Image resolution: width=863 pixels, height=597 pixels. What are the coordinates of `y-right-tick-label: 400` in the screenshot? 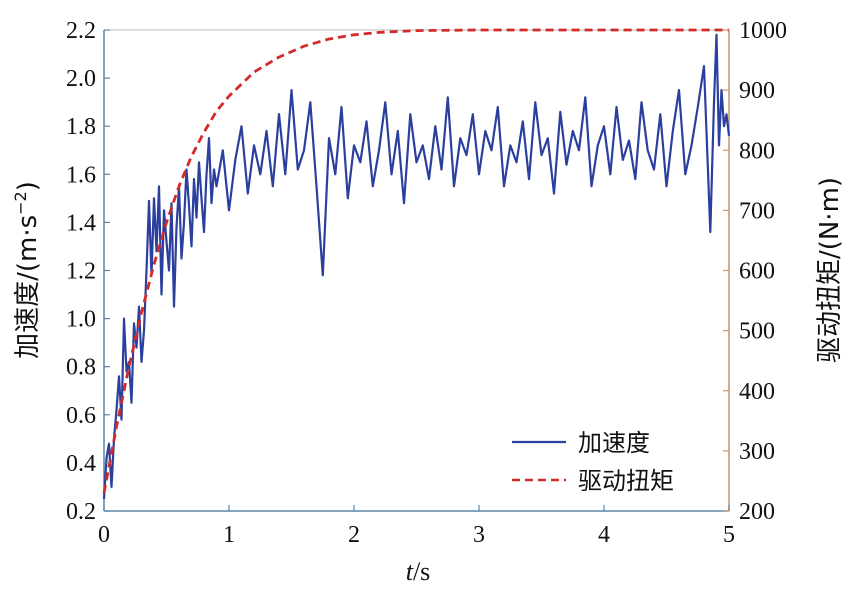 It's located at (757, 392).